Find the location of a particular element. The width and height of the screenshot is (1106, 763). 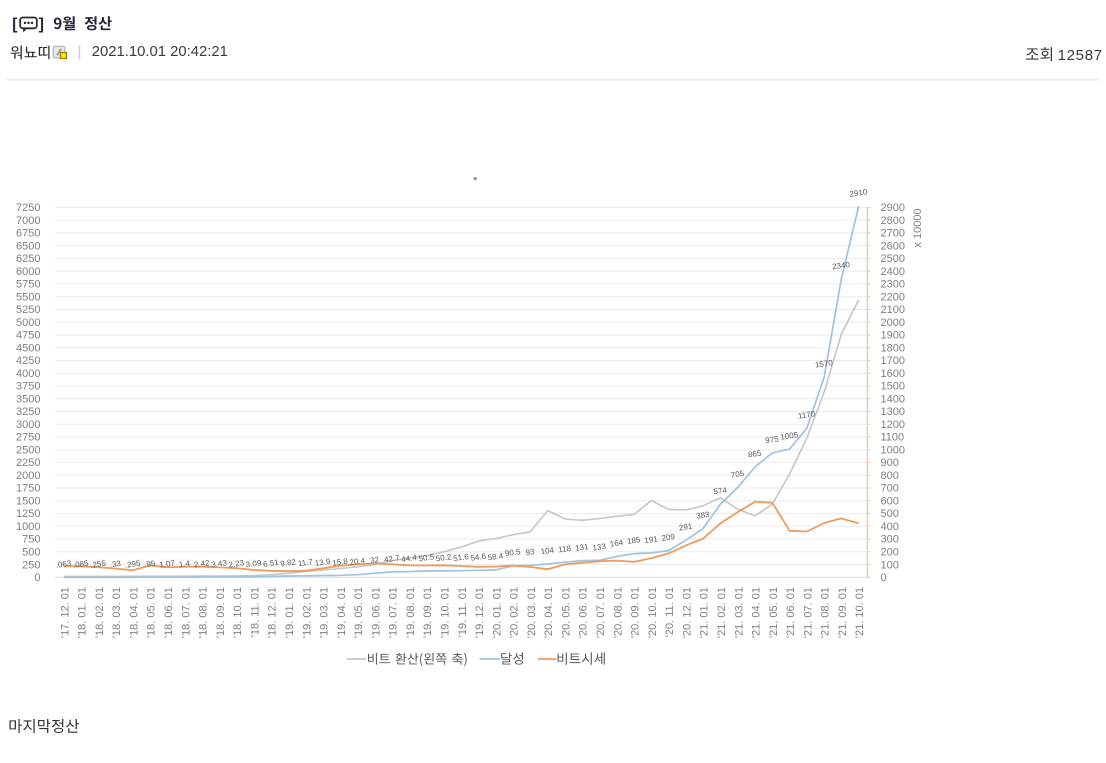

svg-text: .95 is located at coordinates (150, 564).